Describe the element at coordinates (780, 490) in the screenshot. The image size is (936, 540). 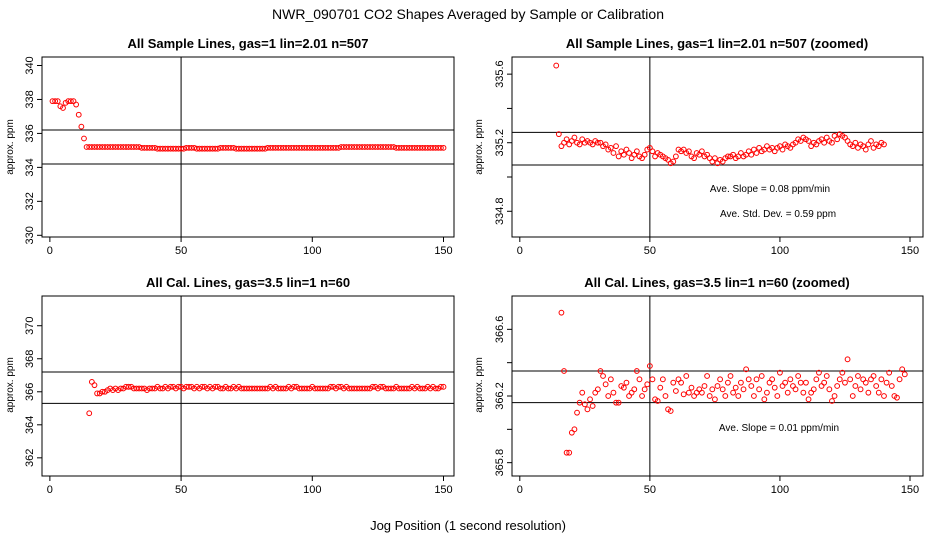
I see `x-tick-label: 100` at that location.